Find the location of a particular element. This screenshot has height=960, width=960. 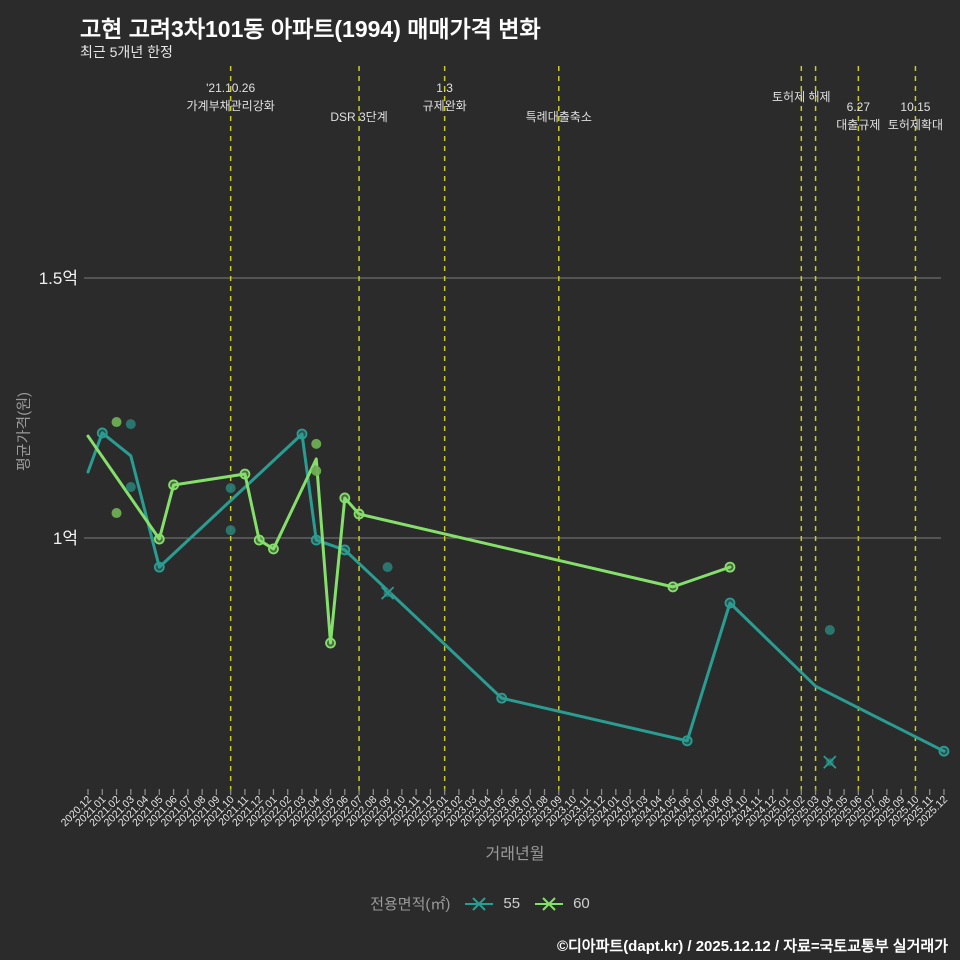

event-annotation-label: 토허제 해제 is located at coordinates (801, 97).